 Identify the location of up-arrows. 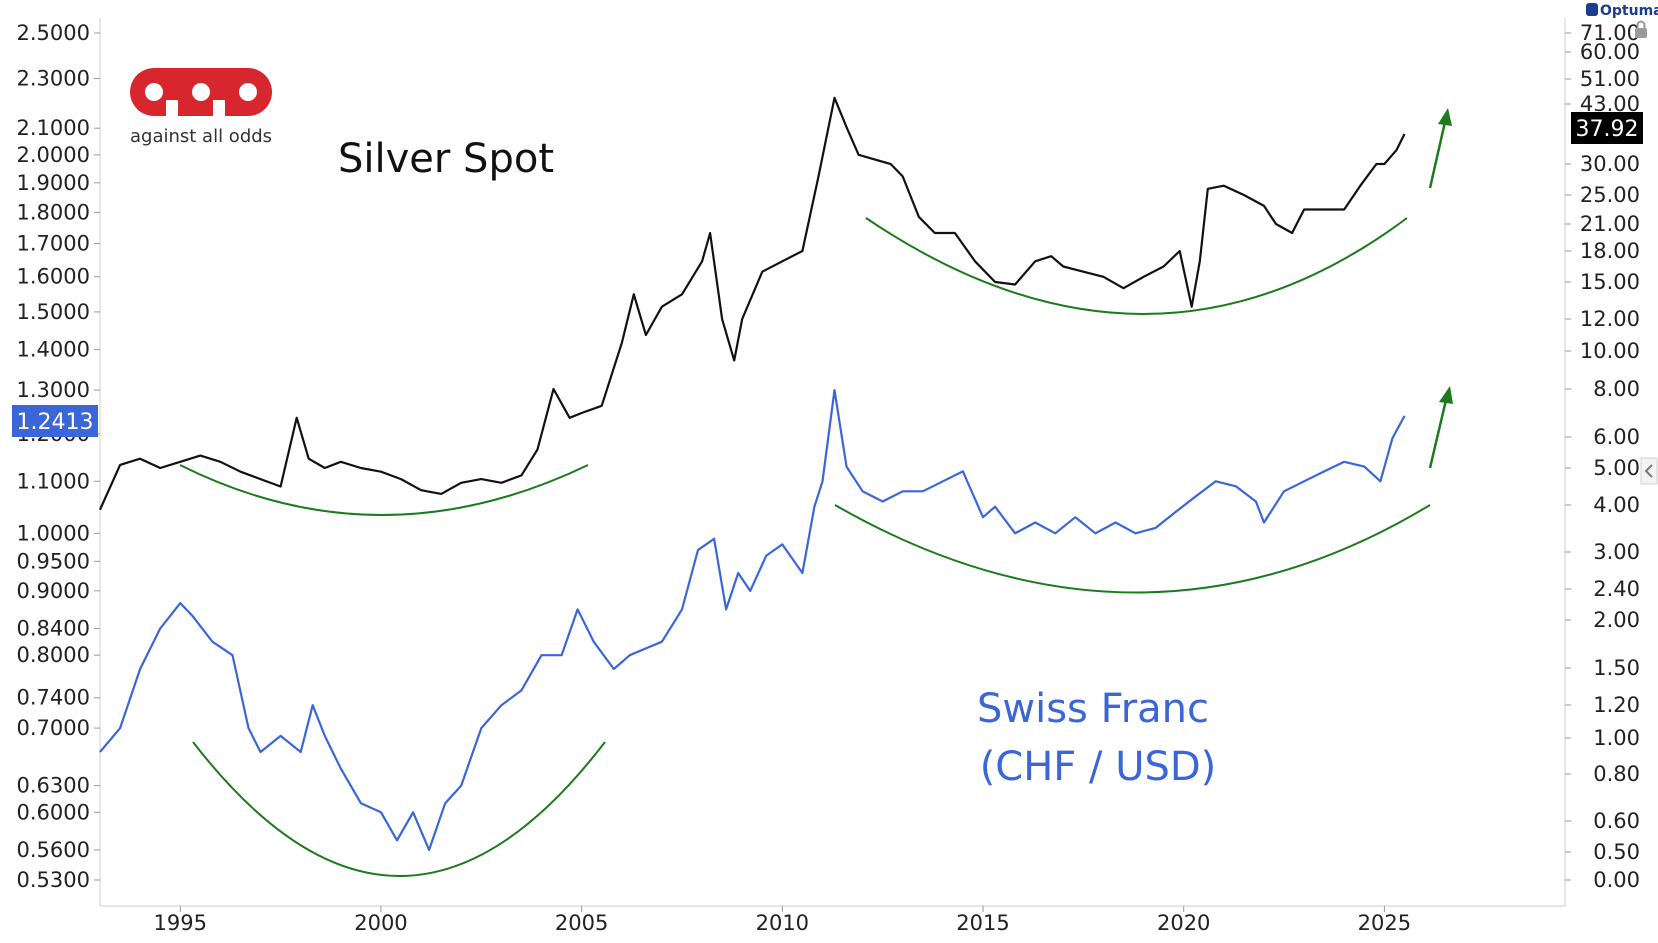
(1440, 288).